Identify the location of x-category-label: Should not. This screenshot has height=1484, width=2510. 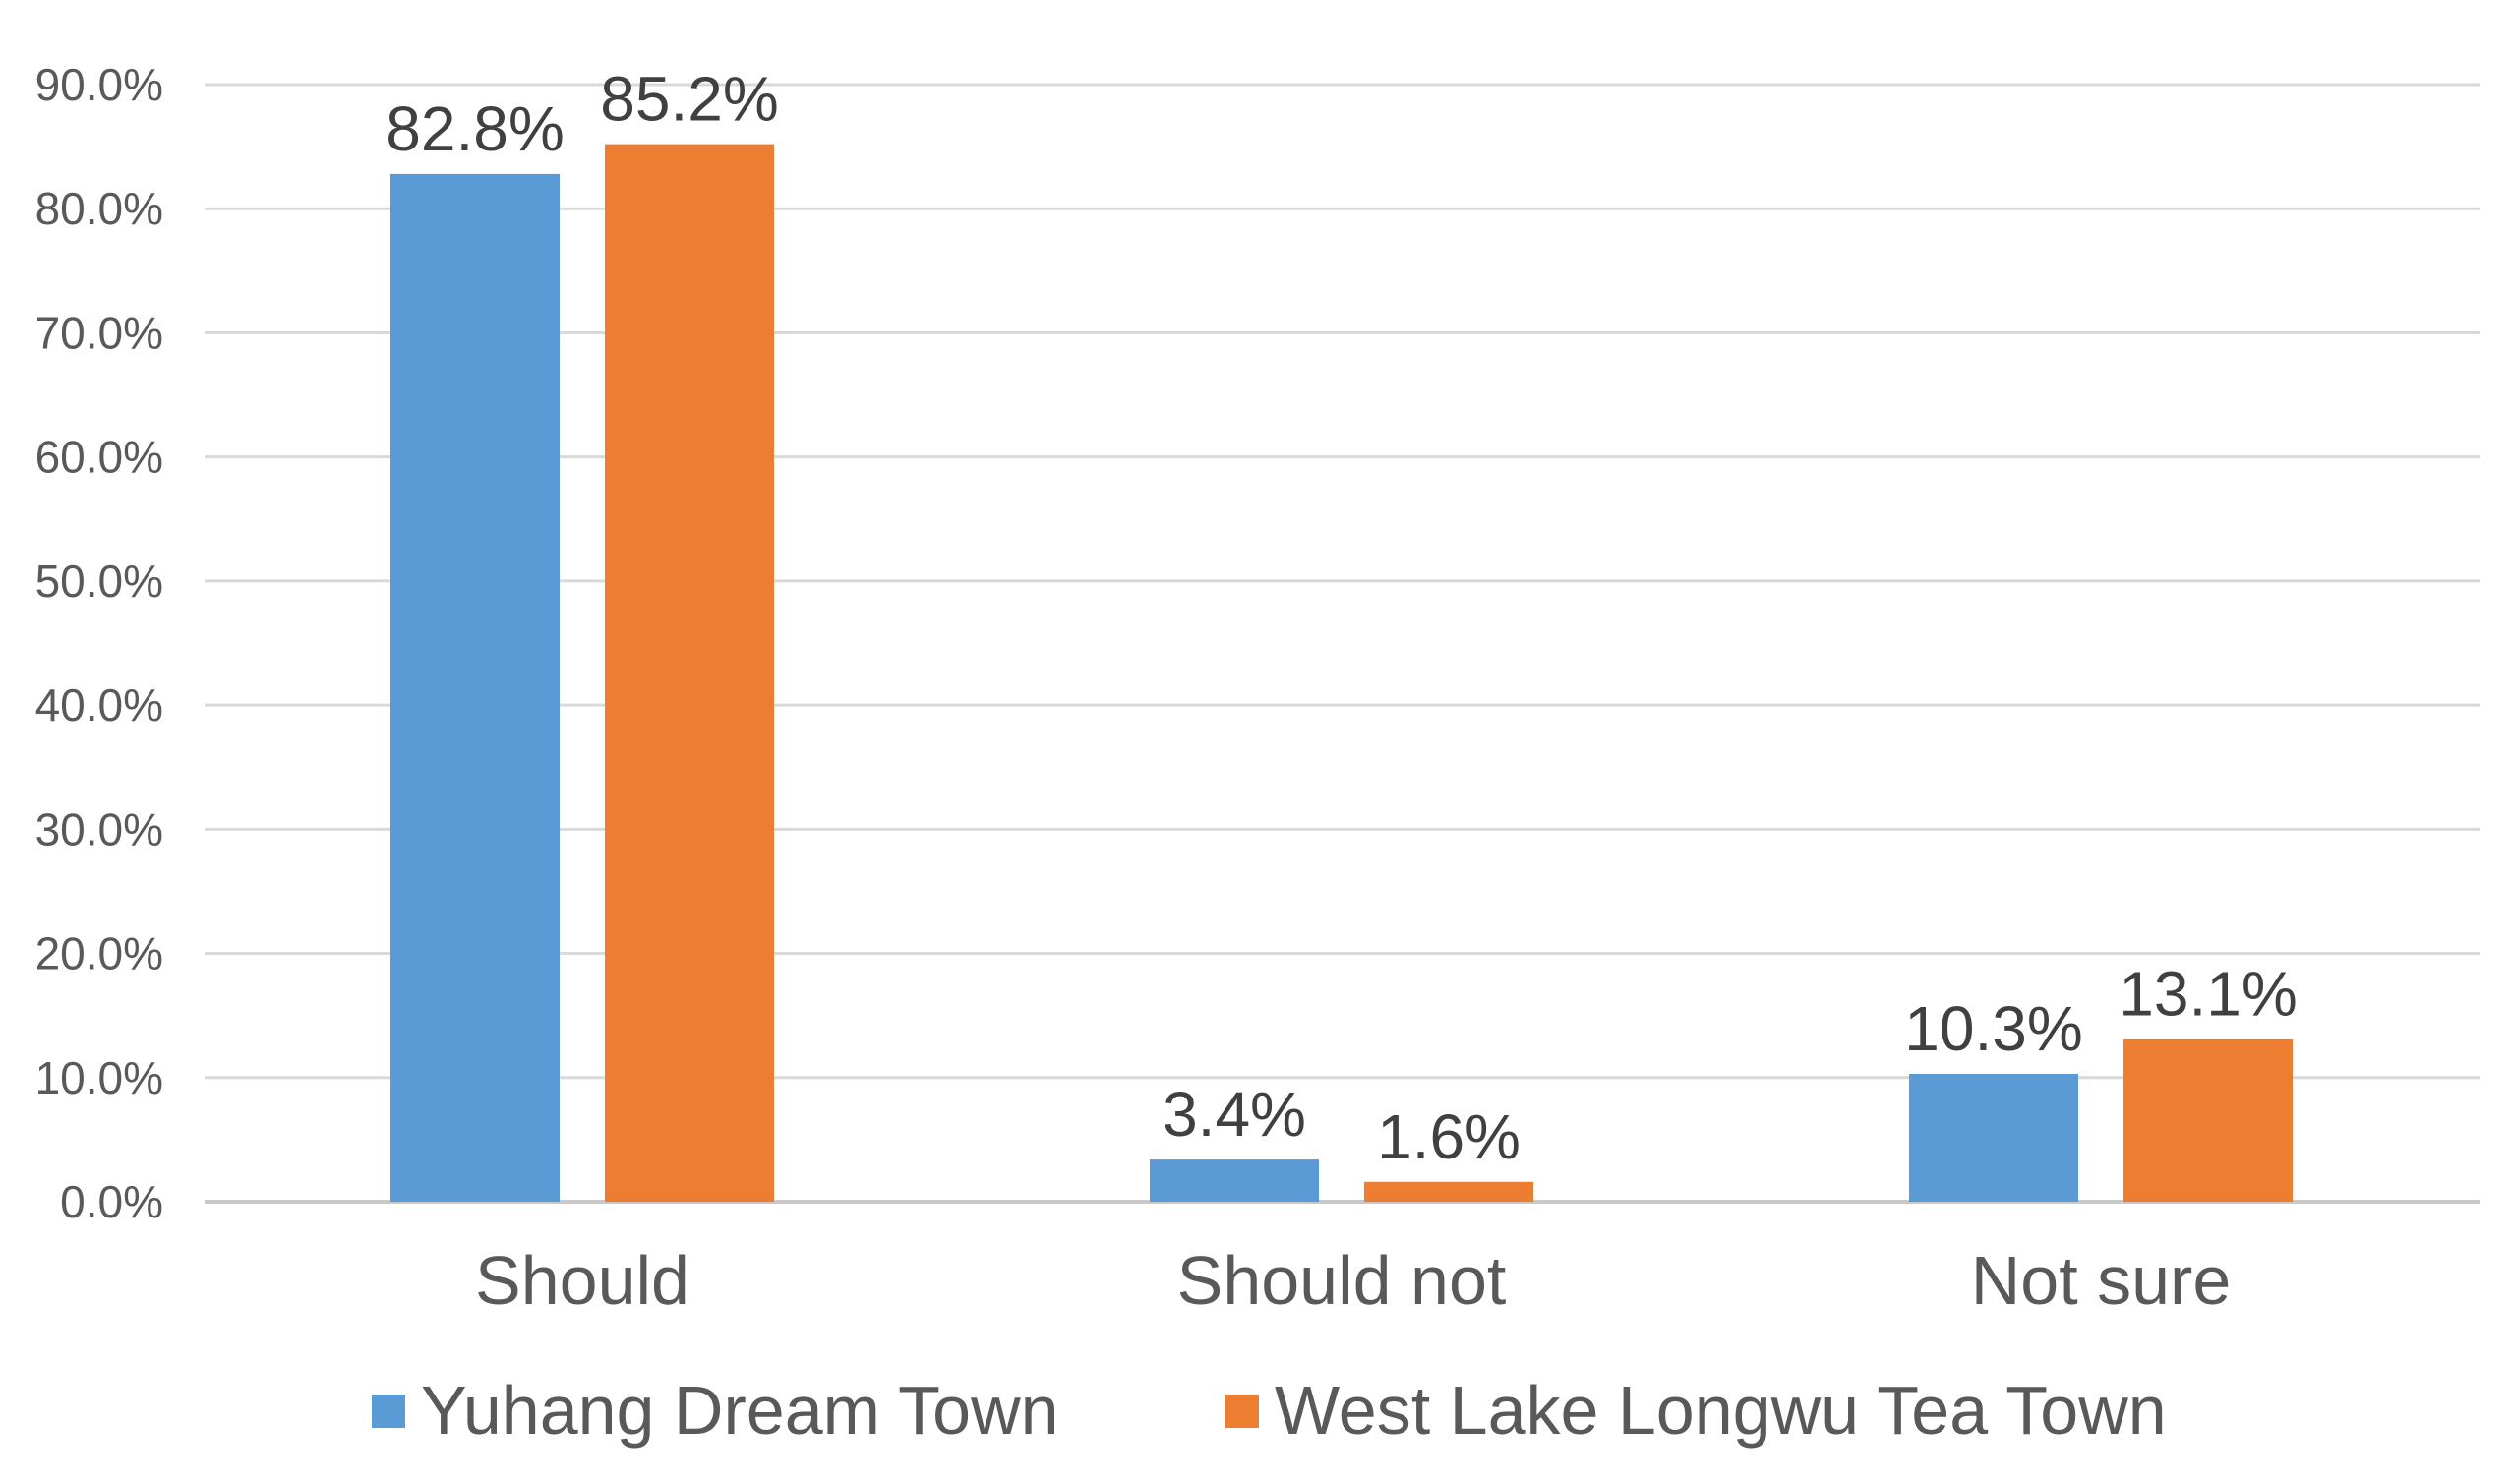
(1342, 1281).